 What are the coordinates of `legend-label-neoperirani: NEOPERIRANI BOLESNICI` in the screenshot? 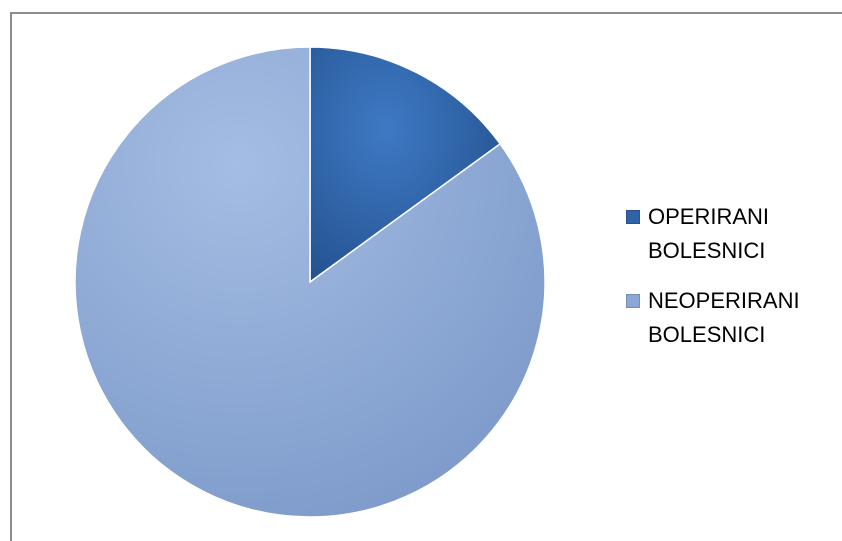 It's located at (724, 317).